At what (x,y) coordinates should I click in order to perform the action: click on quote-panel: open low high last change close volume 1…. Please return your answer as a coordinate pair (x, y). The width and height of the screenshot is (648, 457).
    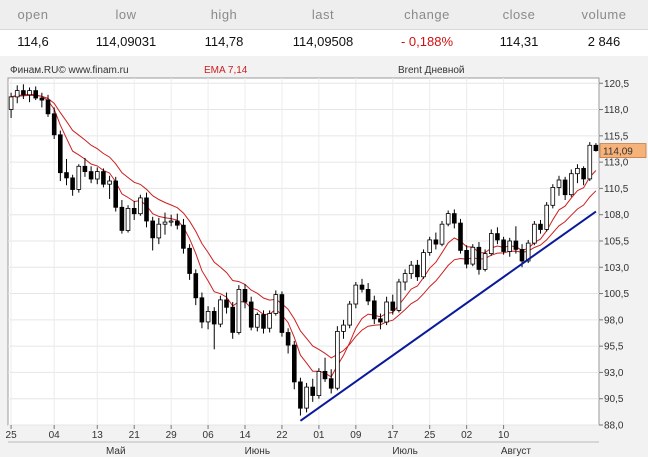
    Looking at the image, I should click on (324, 28).